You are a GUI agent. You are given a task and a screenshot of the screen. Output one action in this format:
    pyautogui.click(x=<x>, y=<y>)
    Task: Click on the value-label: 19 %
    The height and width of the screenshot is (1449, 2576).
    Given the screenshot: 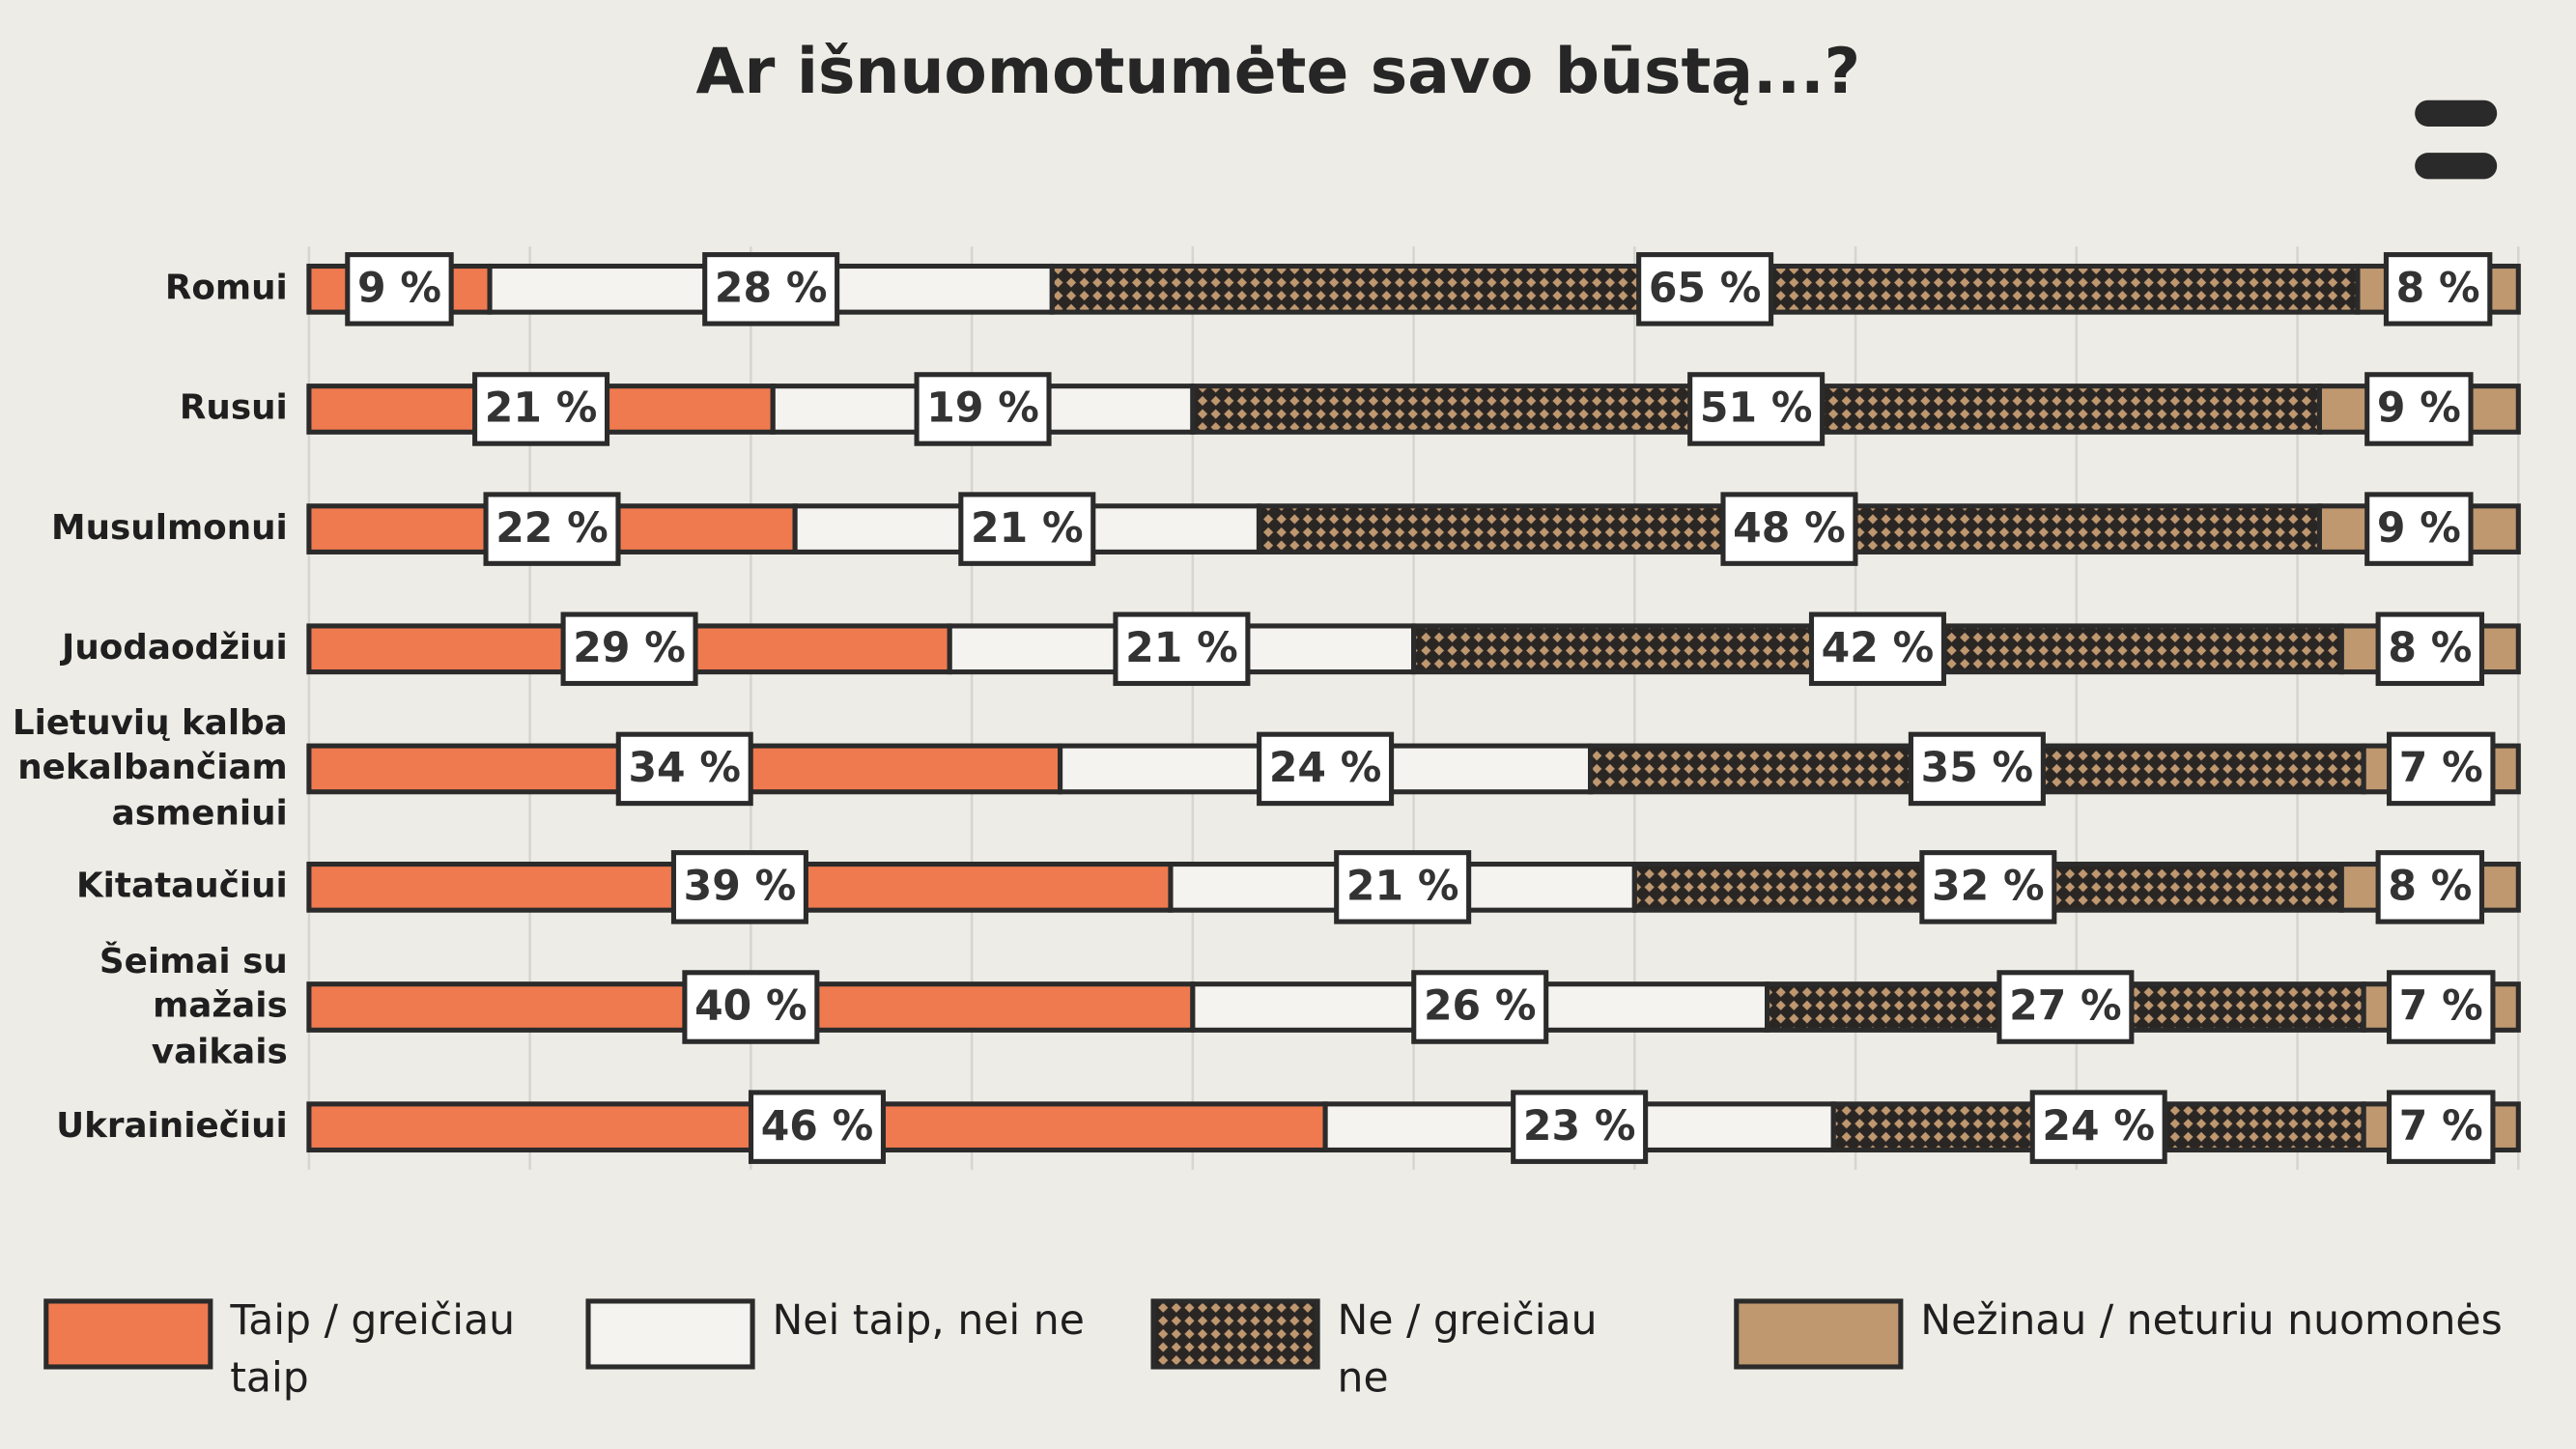 What is the action you would take?
    pyautogui.click(x=982, y=409)
    